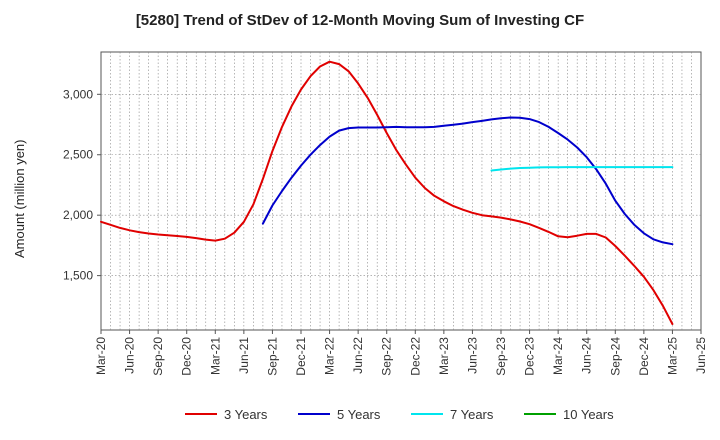 Image resolution: width=720 pixels, height=440 pixels. What do you see at coordinates (78, 276) in the screenshot?
I see `y-tick-label: 1,500` at bounding box center [78, 276].